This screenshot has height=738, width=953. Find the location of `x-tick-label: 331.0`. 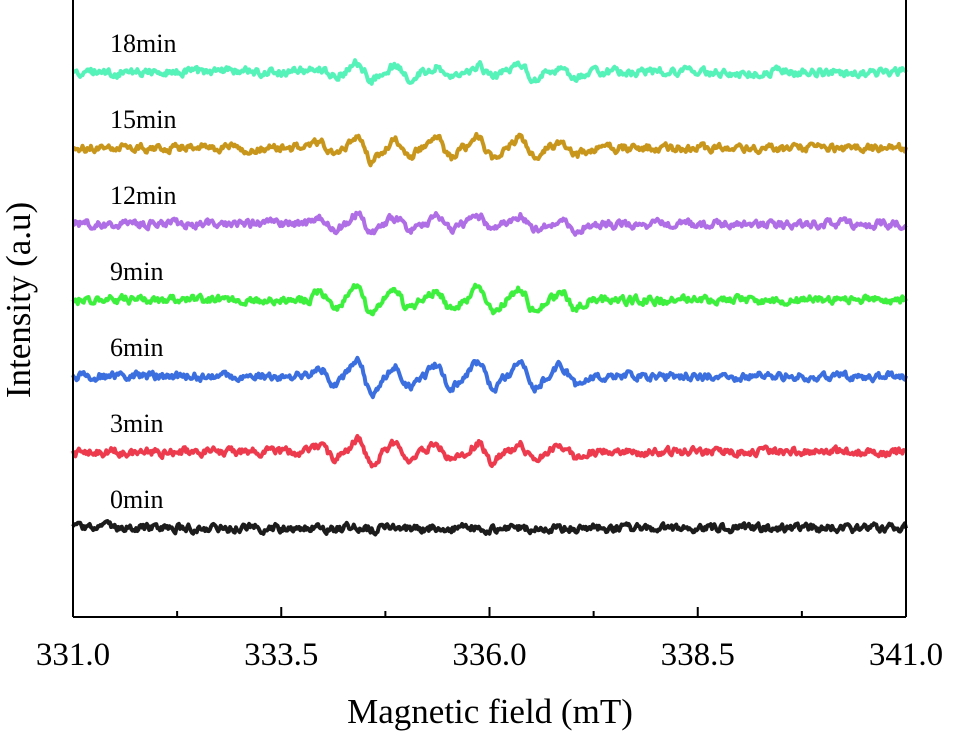

x-tick-label: 331.0 is located at coordinates (73, 655).